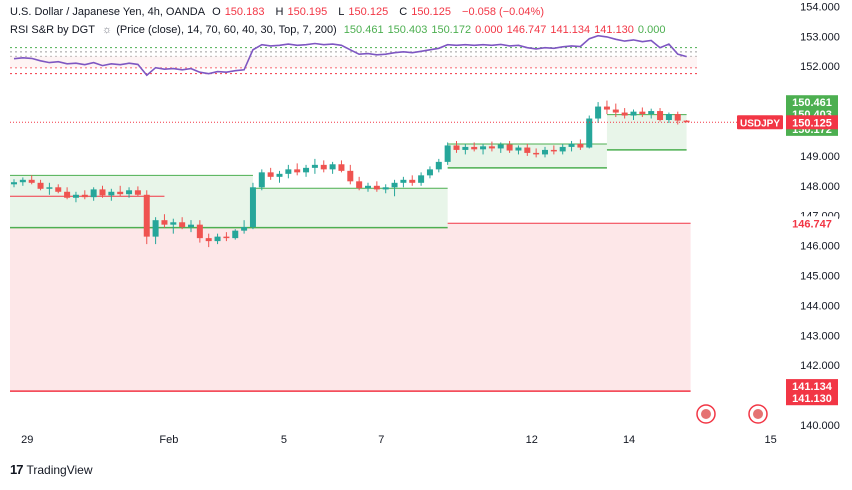  Describe the element at coordinates (107, 30) in the screenshot. I see `sun-icon: ☼` at that location.